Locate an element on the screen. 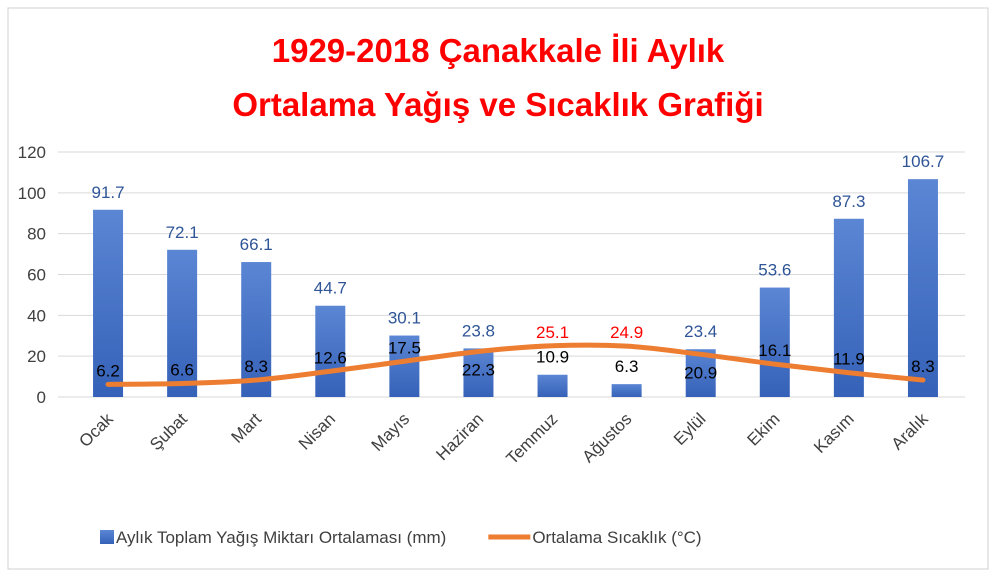 This screenshot has width=996, height=582. chart-title: 1929-2018 Çanakkale İli Aylık is located at coordinates (498, 50).